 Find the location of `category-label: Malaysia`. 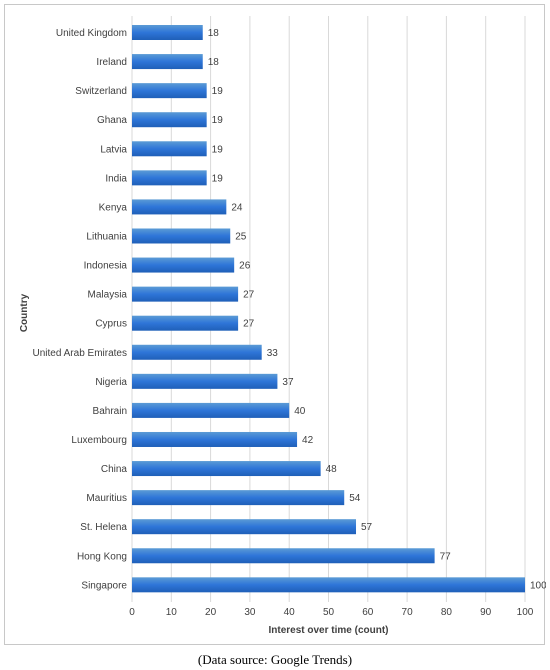

category-label: Malaysia is located at coordinates (108, 295).